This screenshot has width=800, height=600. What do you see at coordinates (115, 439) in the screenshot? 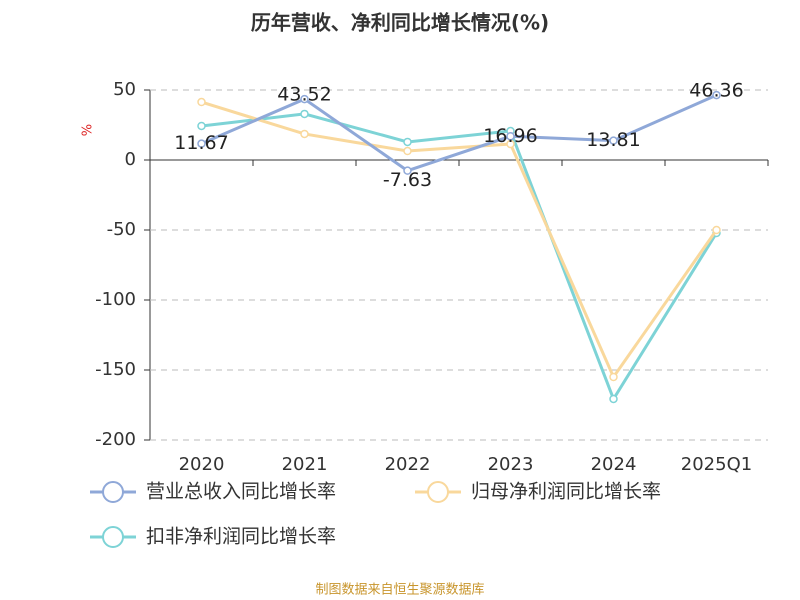
I see `y-tick-label: -200` at bounding box center [115, 439].